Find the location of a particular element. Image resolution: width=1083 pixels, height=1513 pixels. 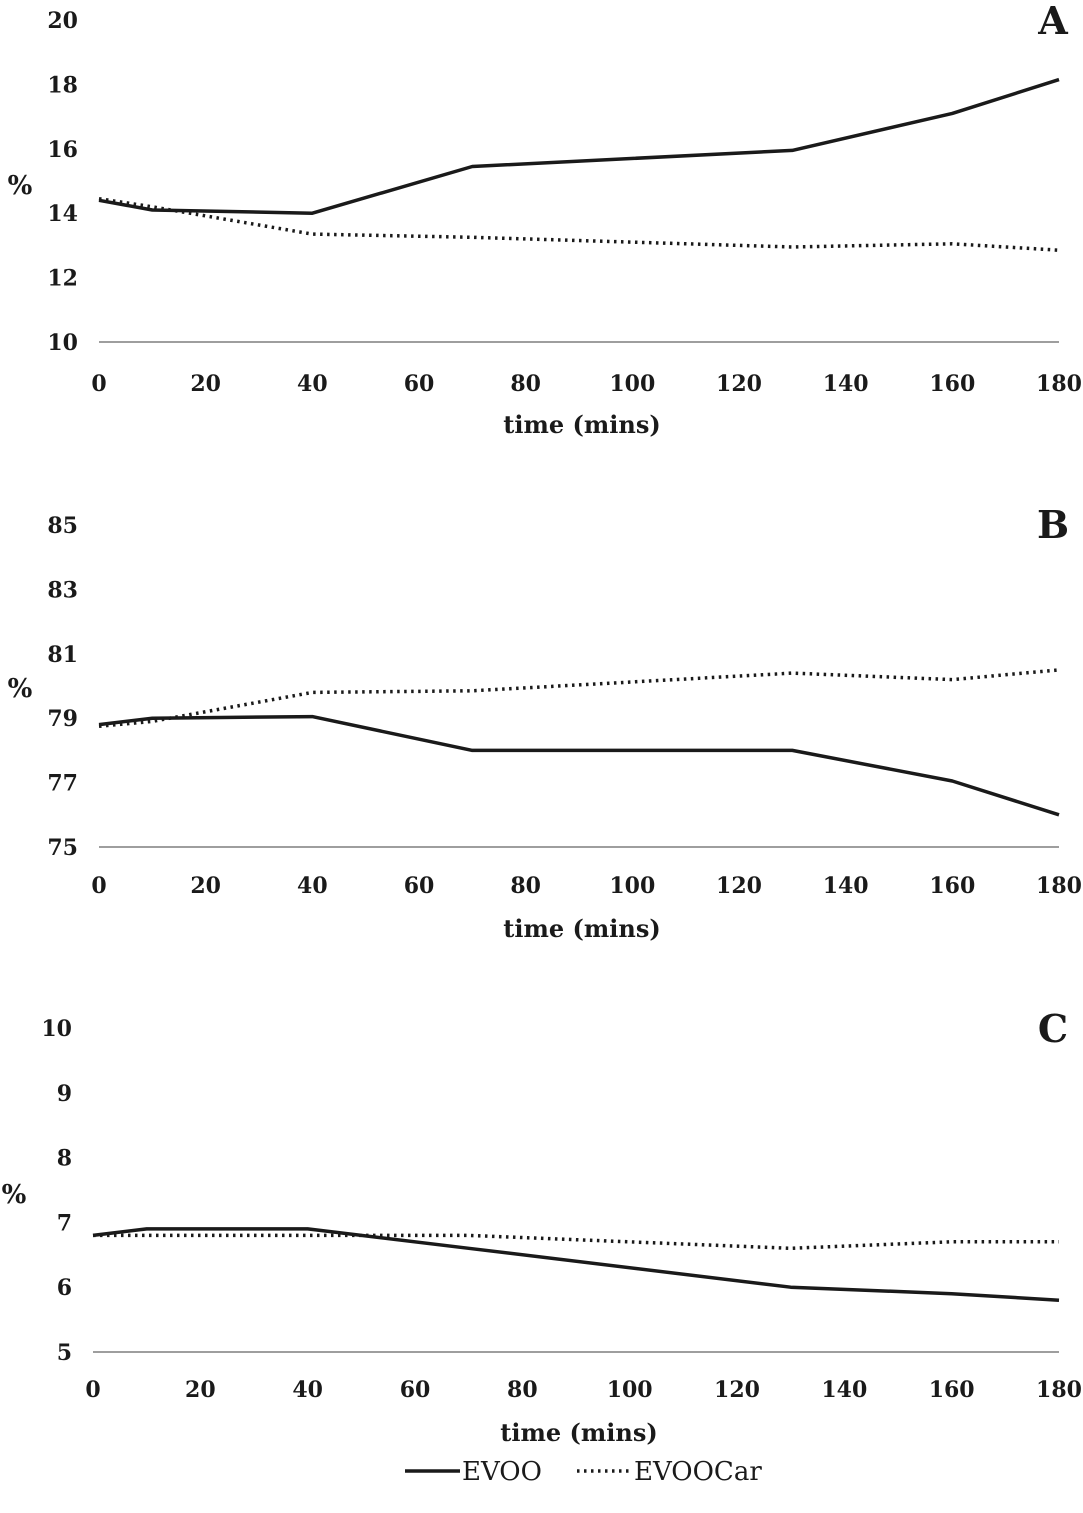

panel-letter: A is located at coordinates (1052, 21).